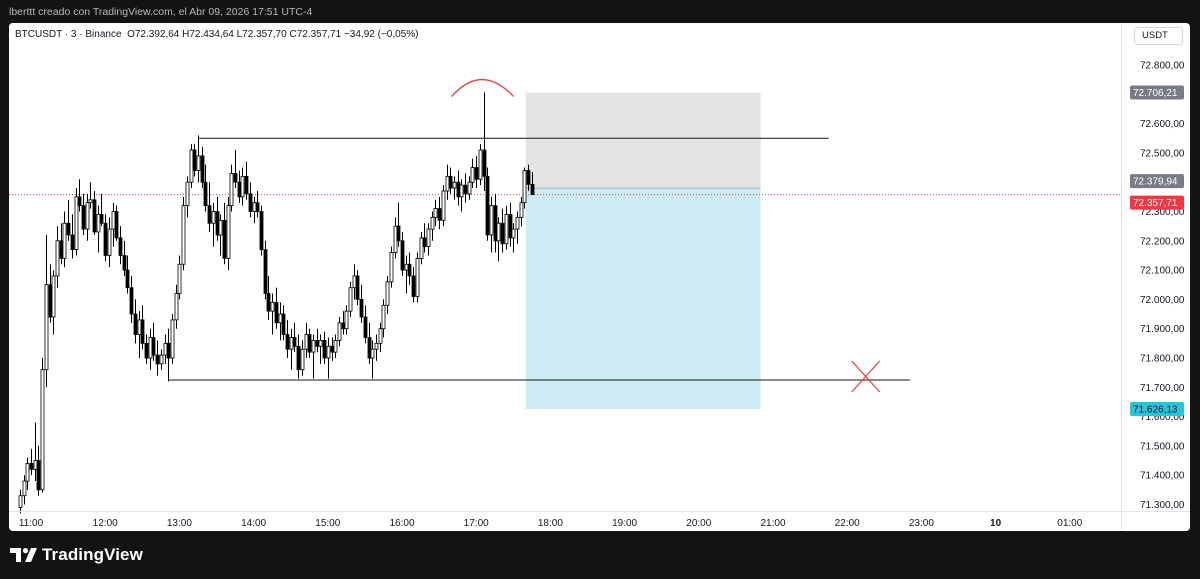 This screenshot has height=579, width=1200. I want to click on currency-button: USDT, so click(1158, 36).